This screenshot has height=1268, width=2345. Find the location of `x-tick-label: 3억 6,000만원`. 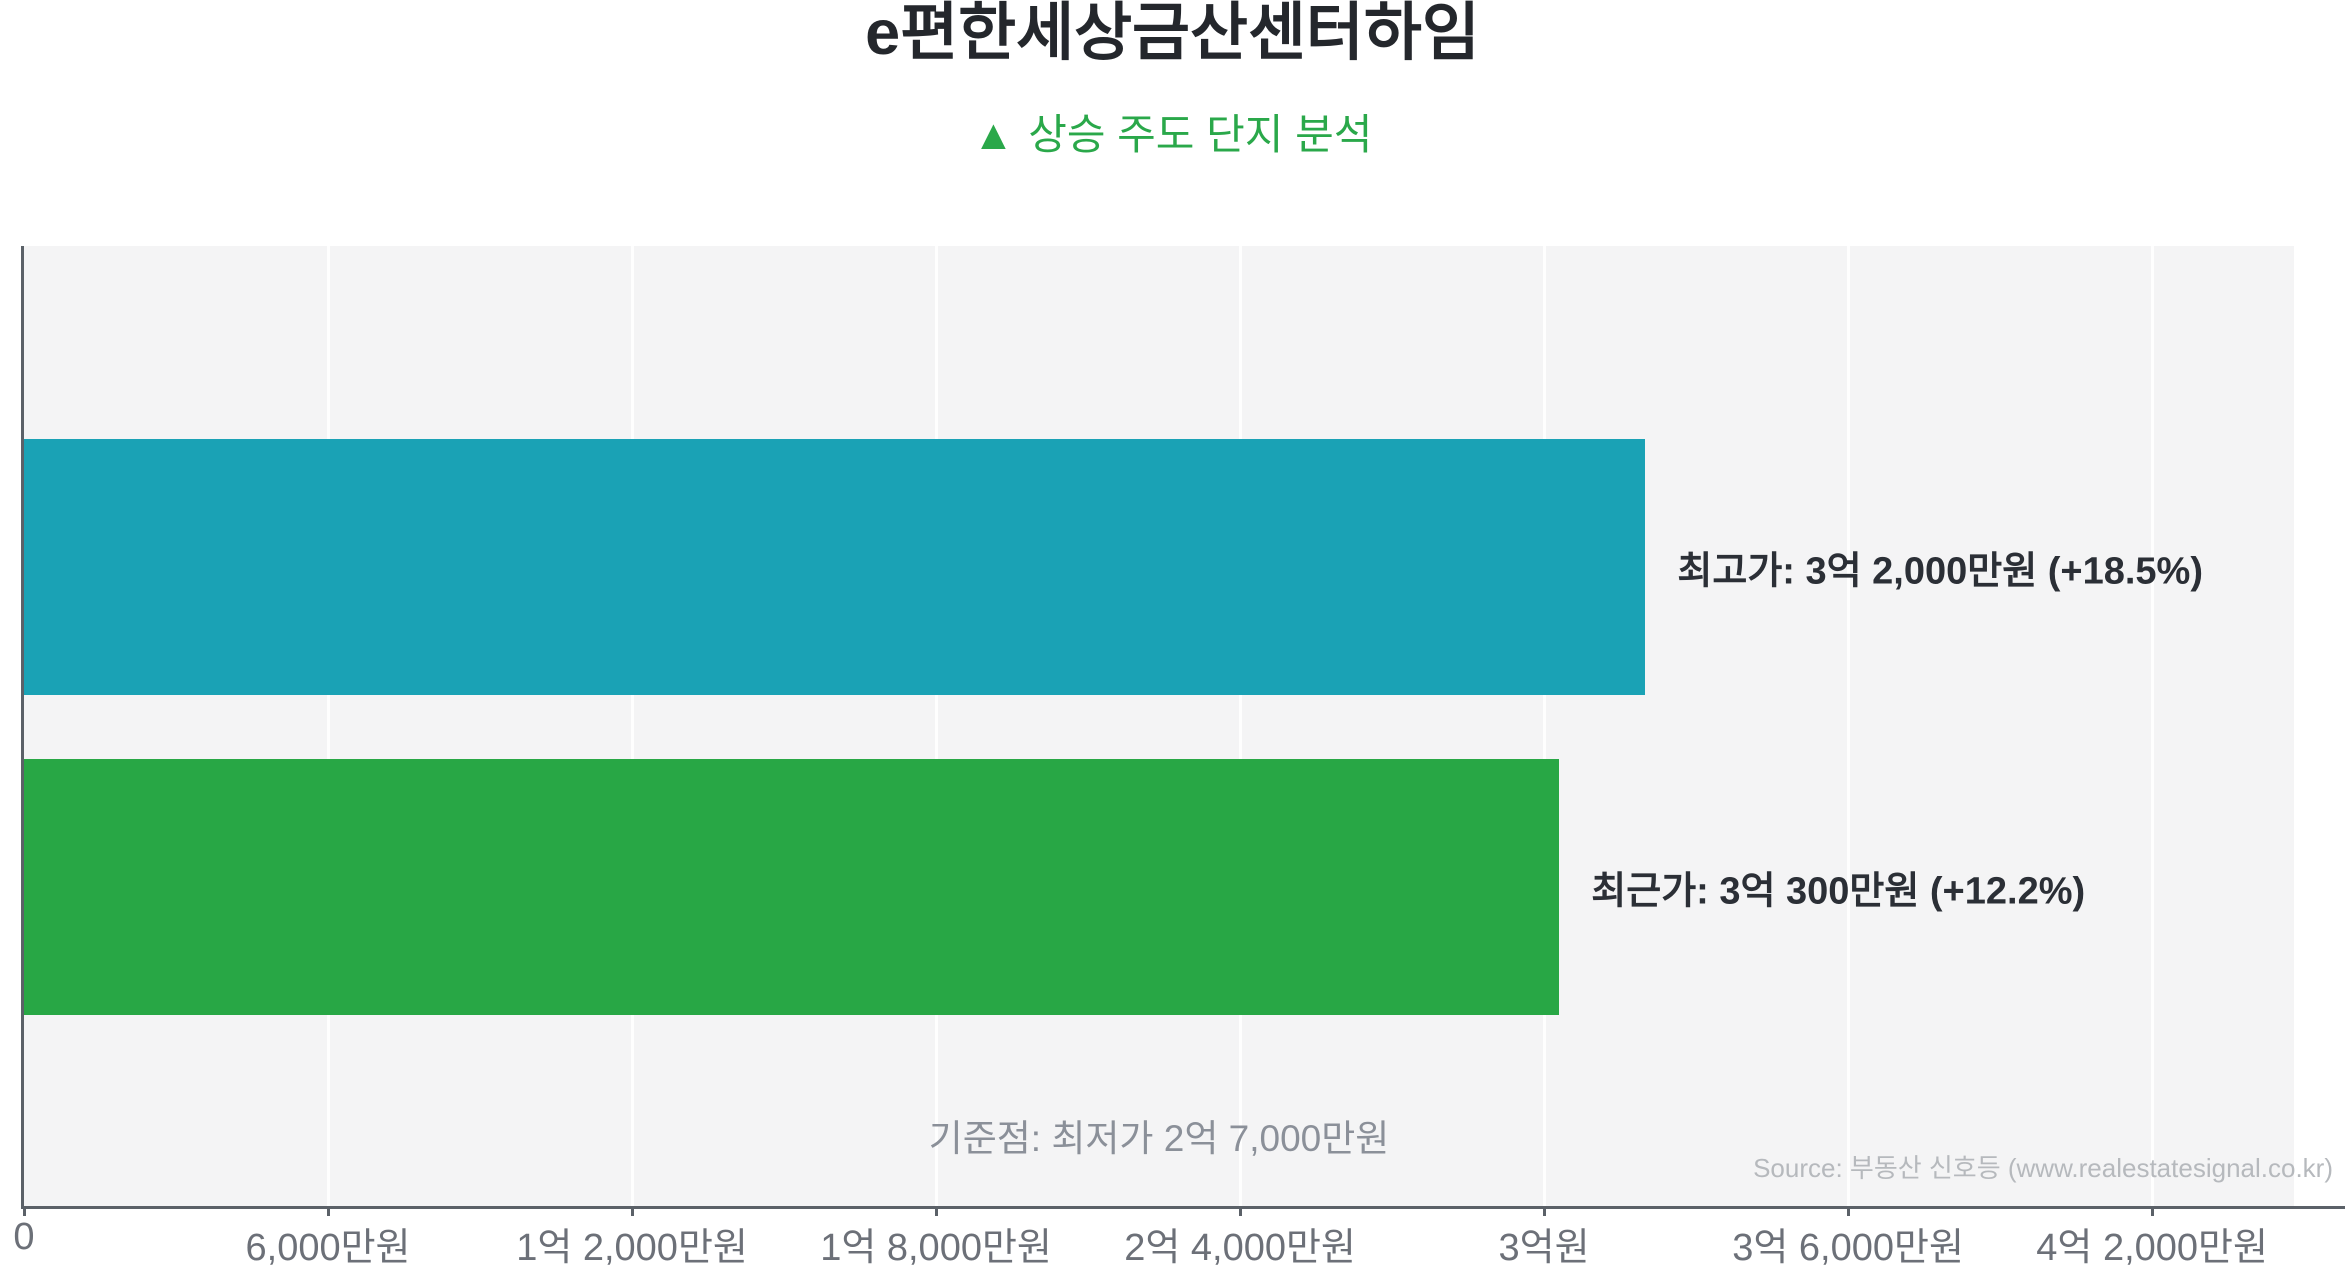

x-tick-label: 3억 6,000만원 is located at coordinates (1848, 1247).